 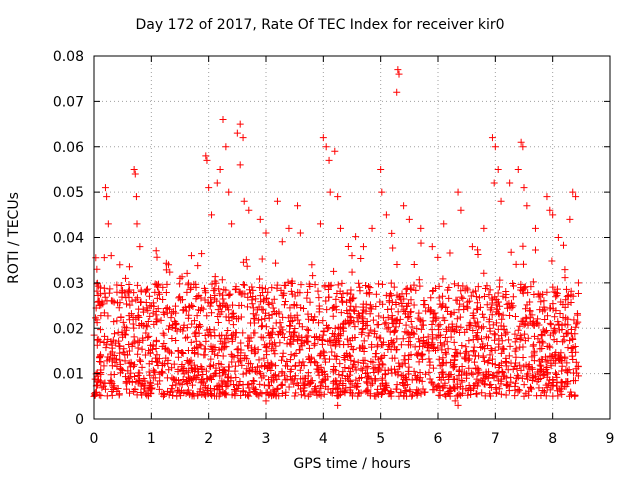 I want to click on x-tick-label: 1, so click(x=151, y=439).